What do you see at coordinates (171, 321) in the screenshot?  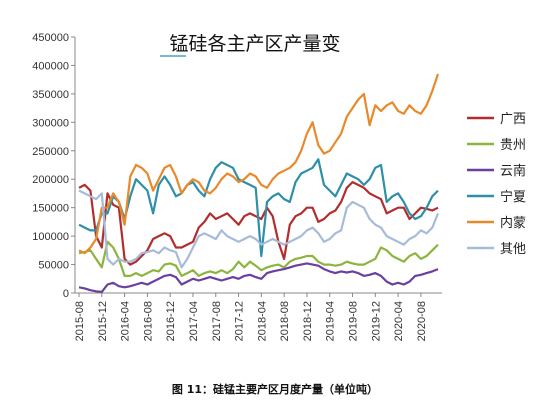 I see `x-tick-label: 2016-12` at bounding box center [171, 321].